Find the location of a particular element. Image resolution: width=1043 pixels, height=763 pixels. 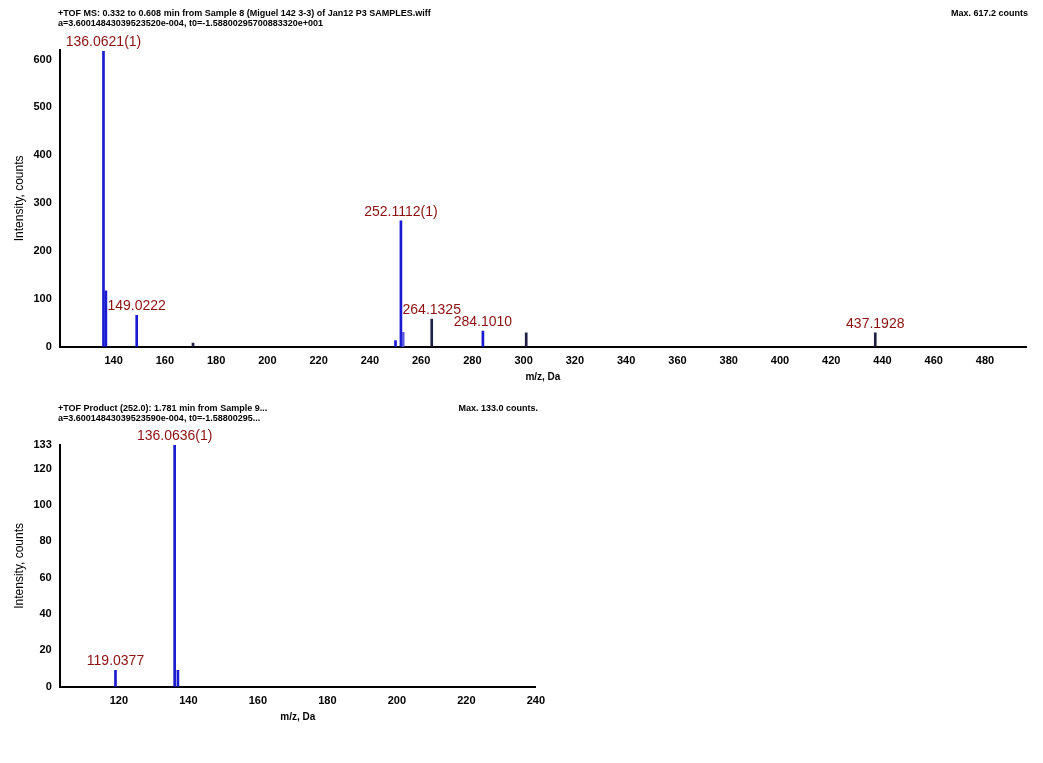

chart-subtitle: a=3.60014843039523520e-004, t0=-1.58800295700883320e+001 is located at coordinates (191, 23).